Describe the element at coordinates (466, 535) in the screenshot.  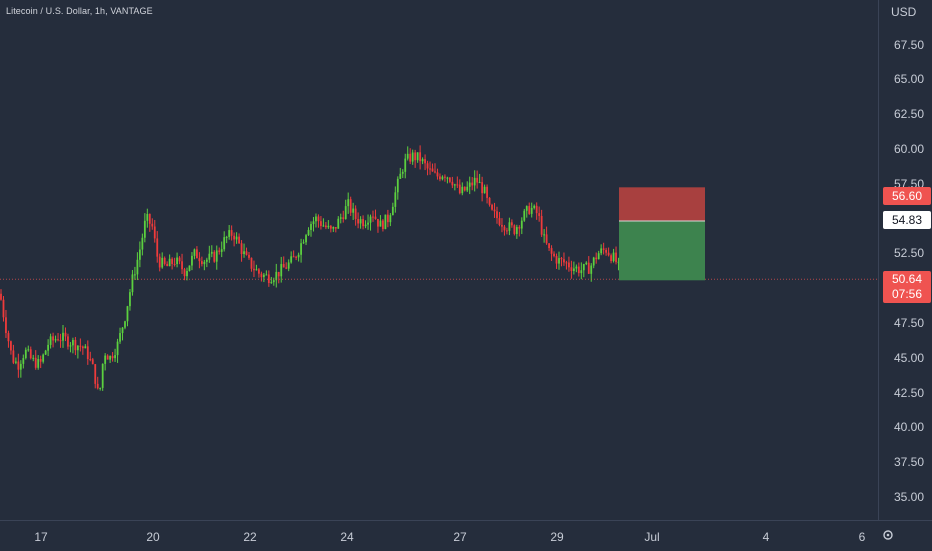
I see `time-axis: 17 20 22 24 27 29 Jul 4 6` at that location.